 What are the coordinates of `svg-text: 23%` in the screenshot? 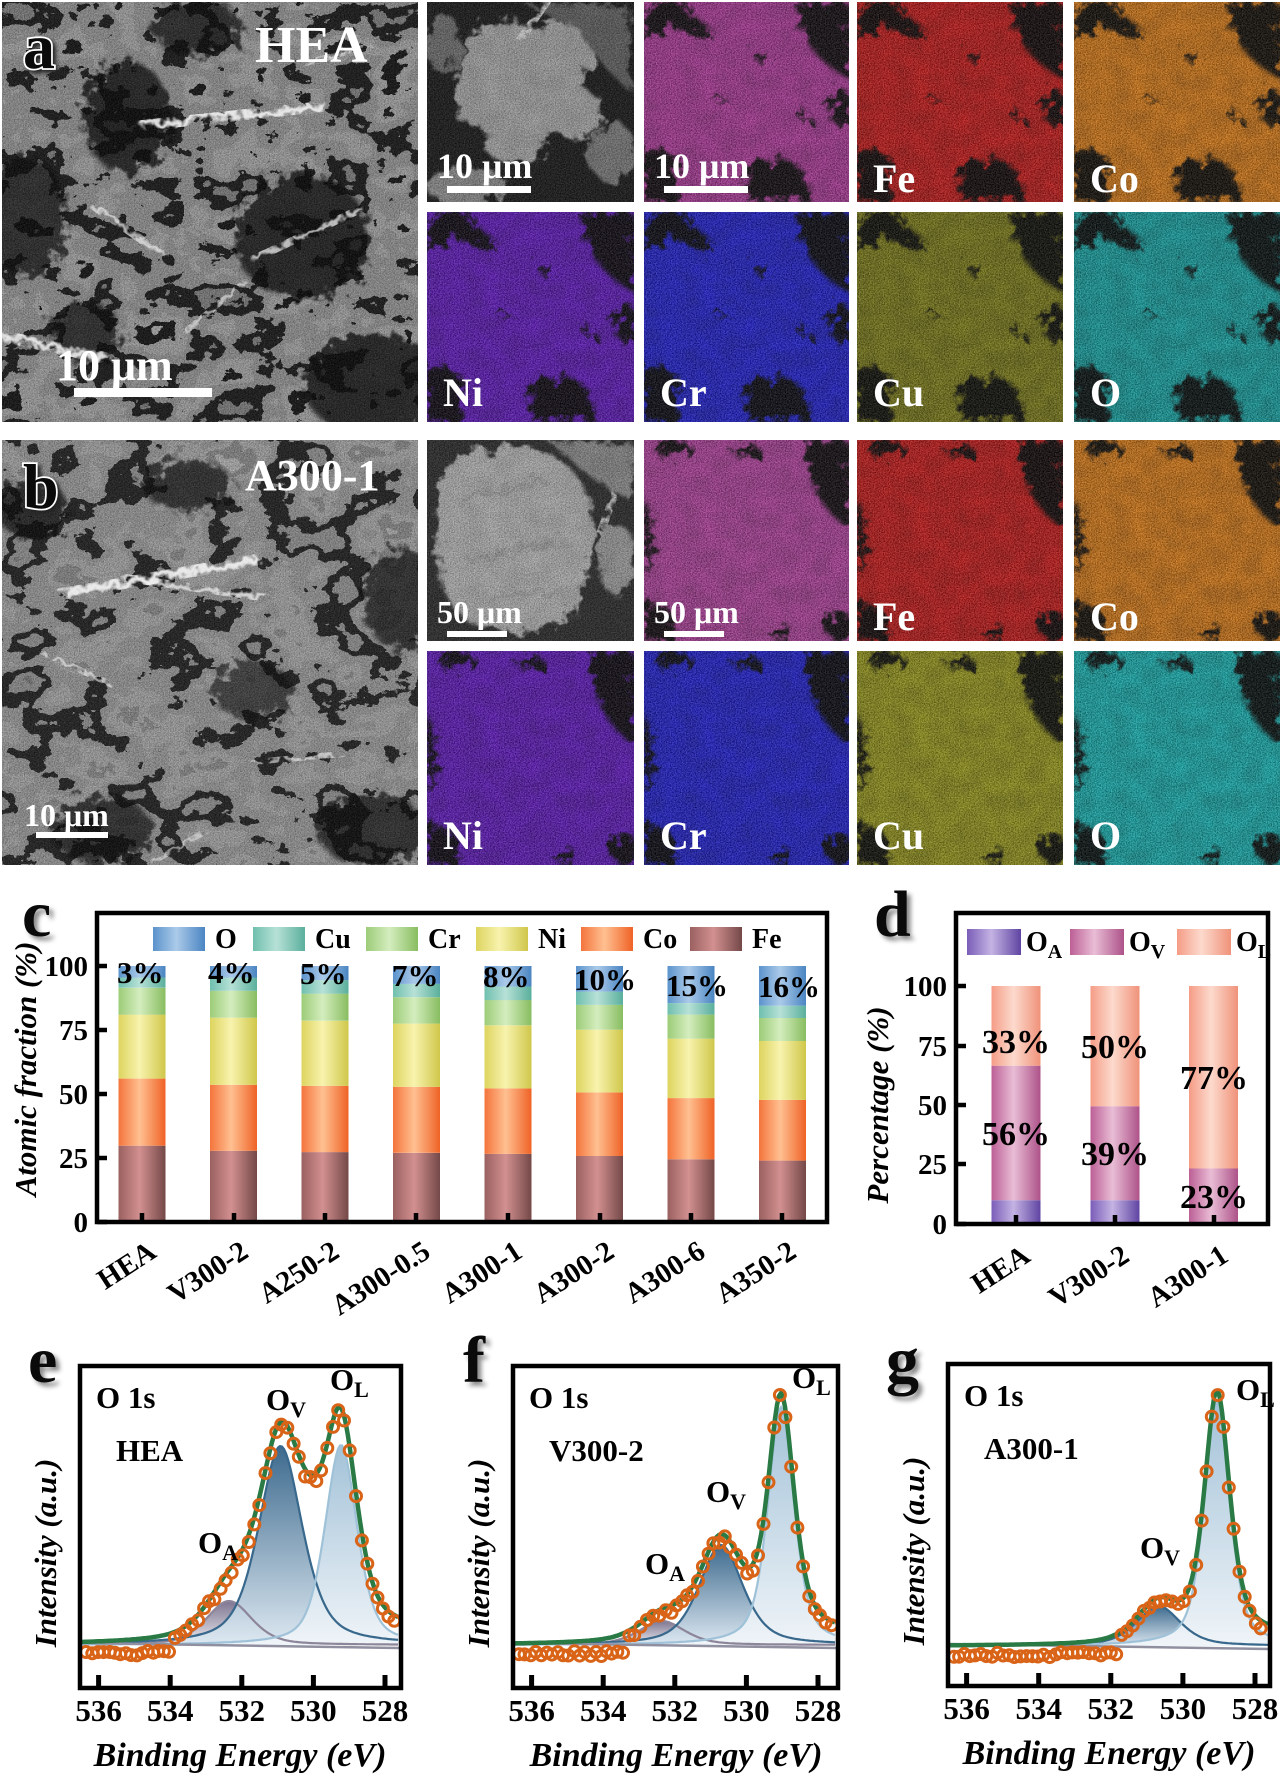 It's located at (1214, 1197).